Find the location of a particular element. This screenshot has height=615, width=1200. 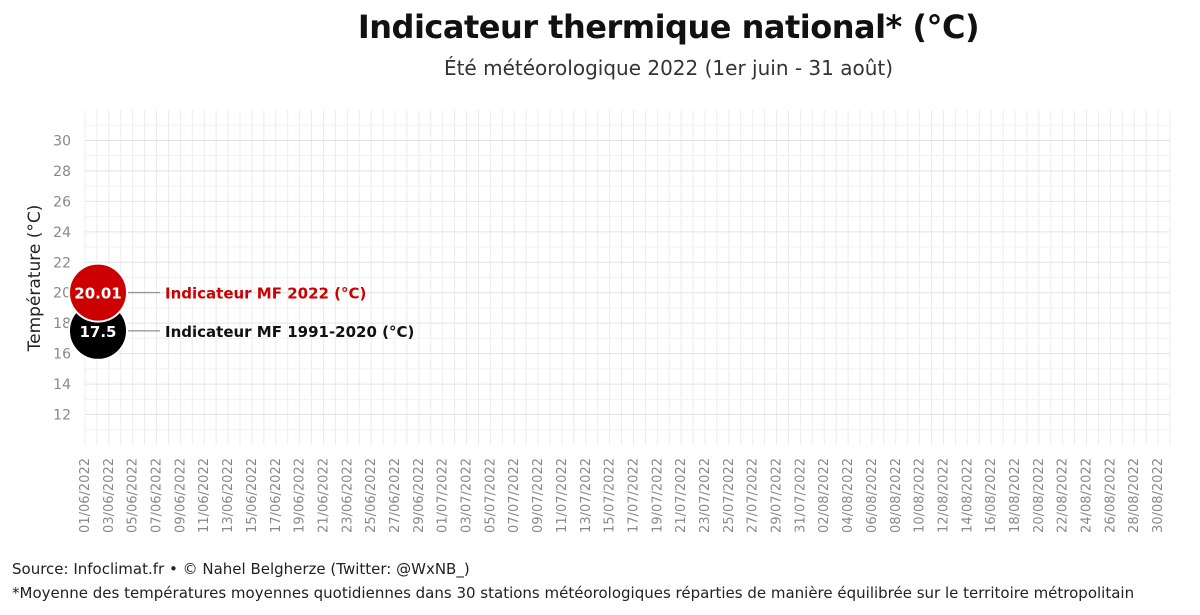

x-tick-label: 27/07/2022 is located at coordinates (753, 495).